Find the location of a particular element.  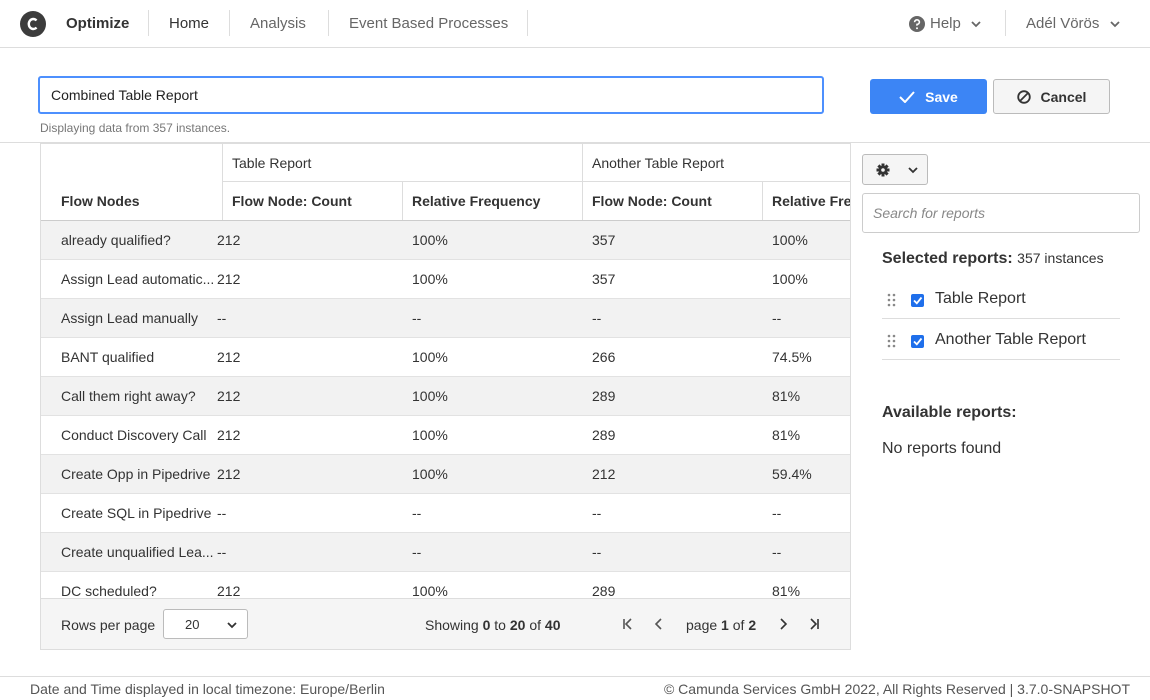

table-row: Create Opp in Pipedrive 212 100% 212 59.4% is located at coordinates (445, 474).